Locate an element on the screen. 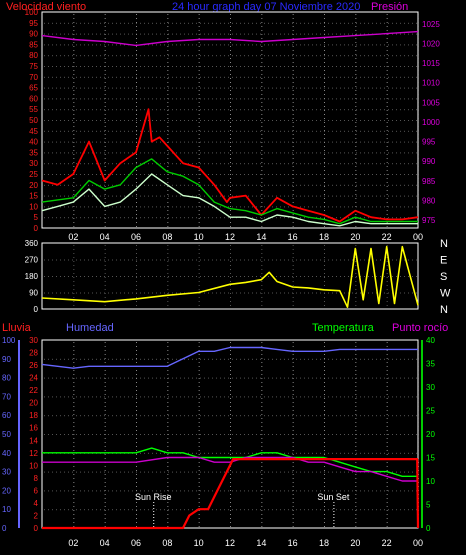  pressure-y-tick-label: 1015 is located at coordinates (431, 63).